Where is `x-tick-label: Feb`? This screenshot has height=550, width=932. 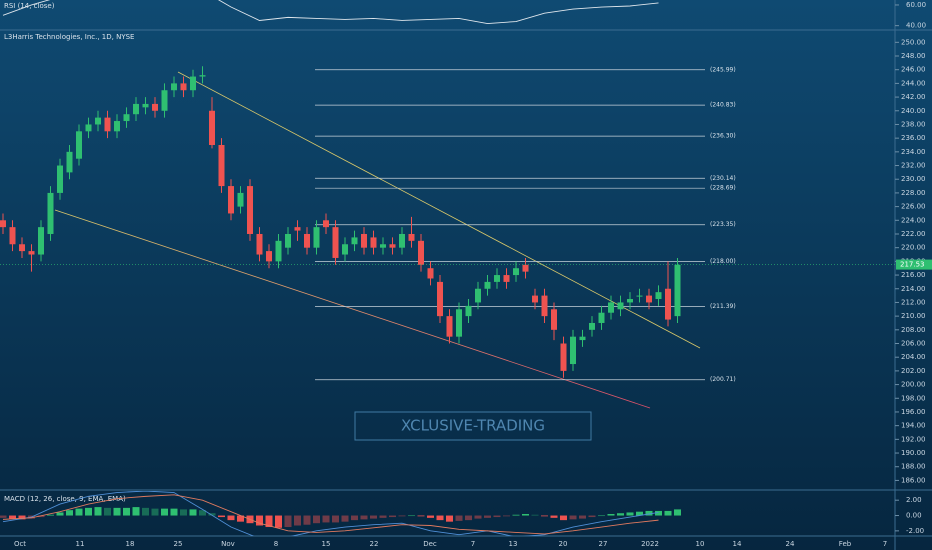
x-tick-label: Feb is located at coordinates (845, 544).